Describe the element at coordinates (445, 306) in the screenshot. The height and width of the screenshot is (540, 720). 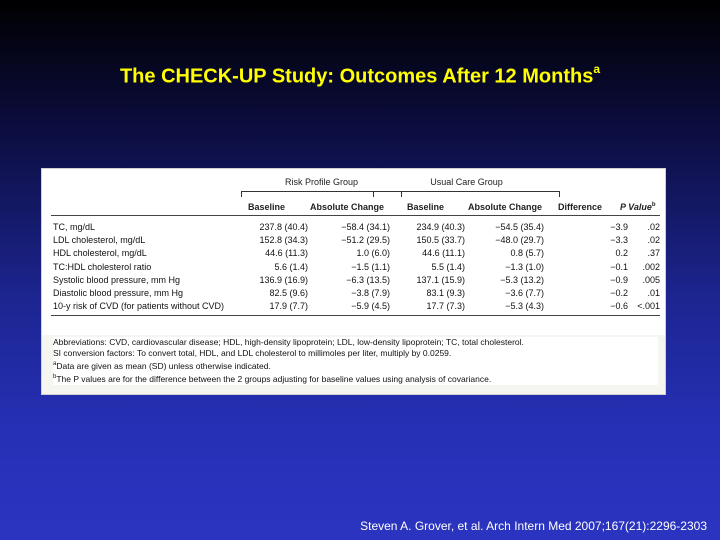
I see `cell-baseline-usual: 17.7 (7.3)` at that location.